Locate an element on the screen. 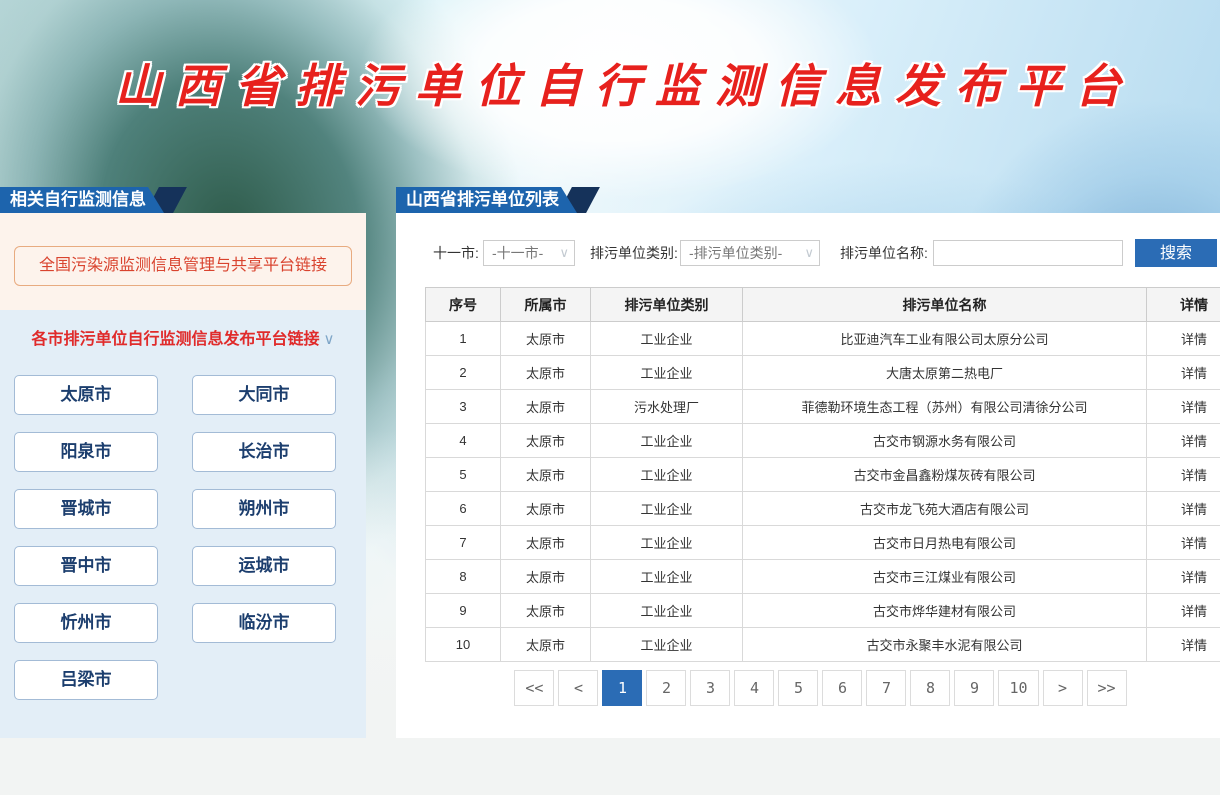 The height and width of the screenshot is (795, 1220). type-select-value: -排污单位类别- is located at coordinates (736, 253).